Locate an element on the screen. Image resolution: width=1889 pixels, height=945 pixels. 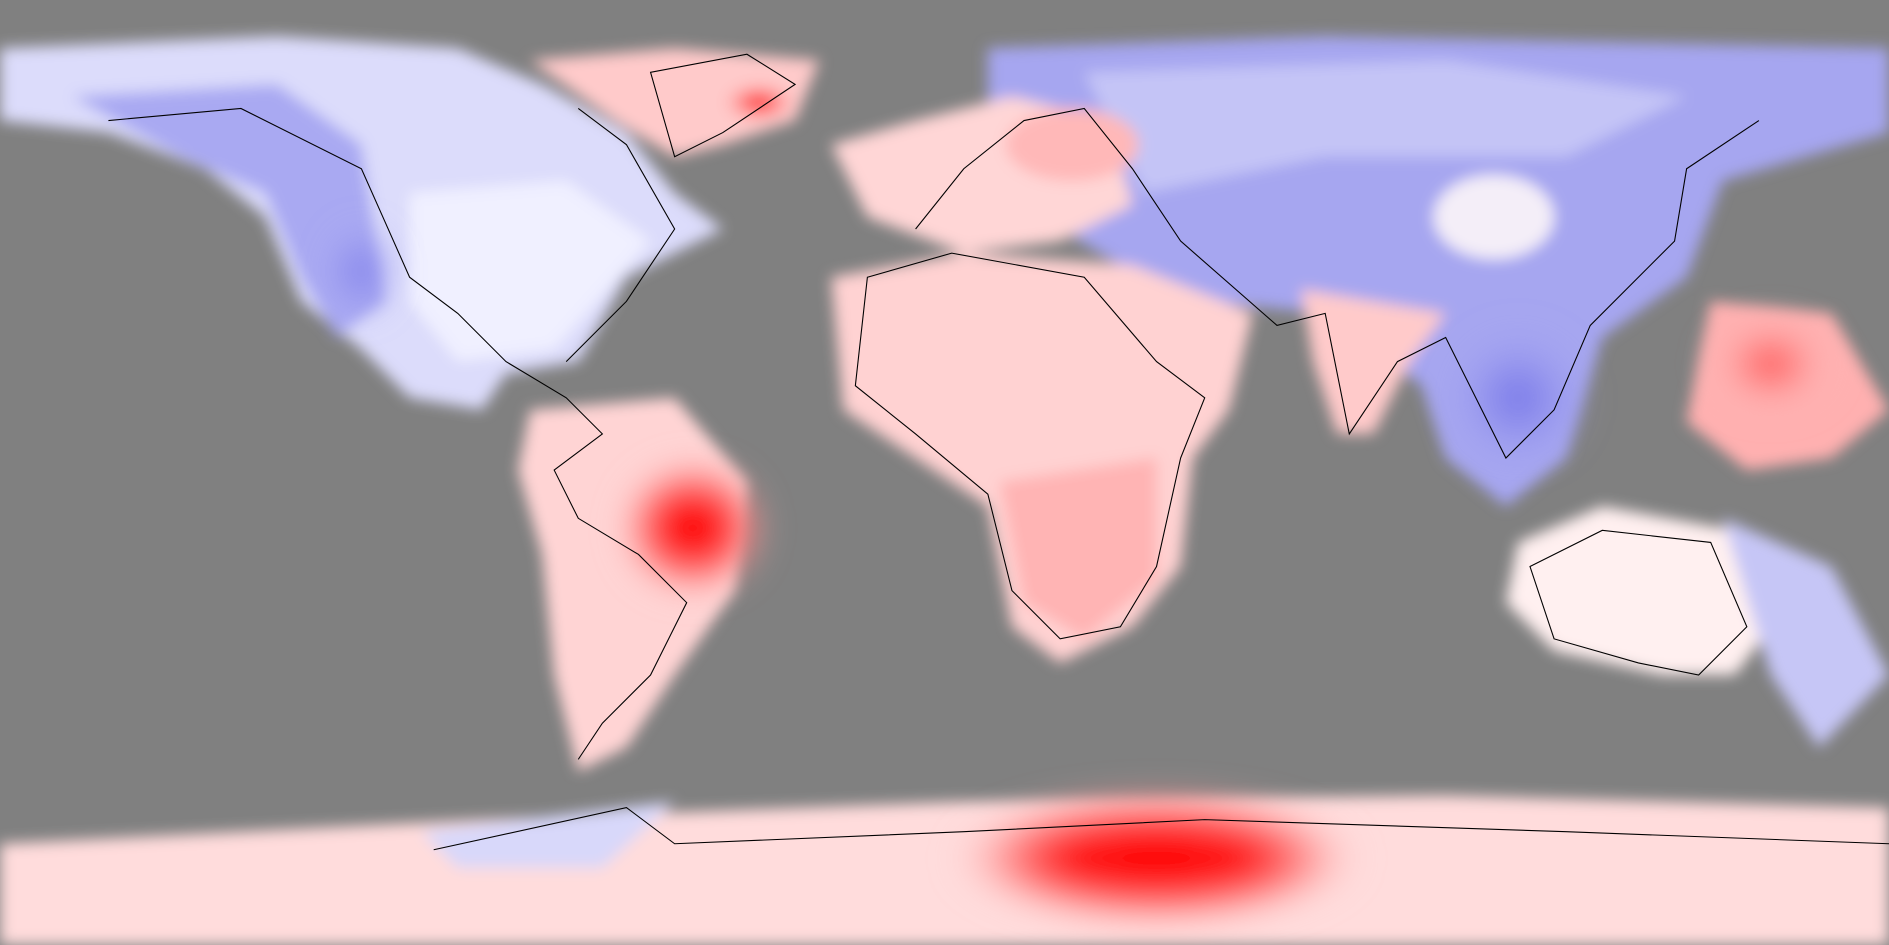
australia is located at coordinates (1638, 590).